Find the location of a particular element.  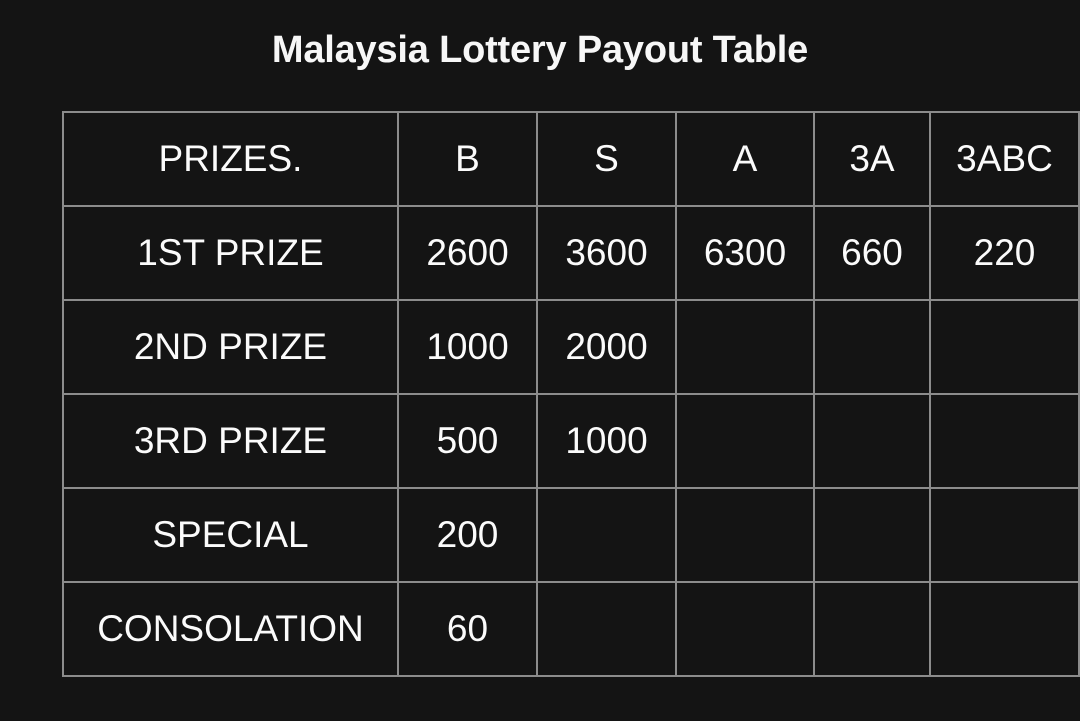

cell-consolation-b: 60 is located at coordinates (467, 629).